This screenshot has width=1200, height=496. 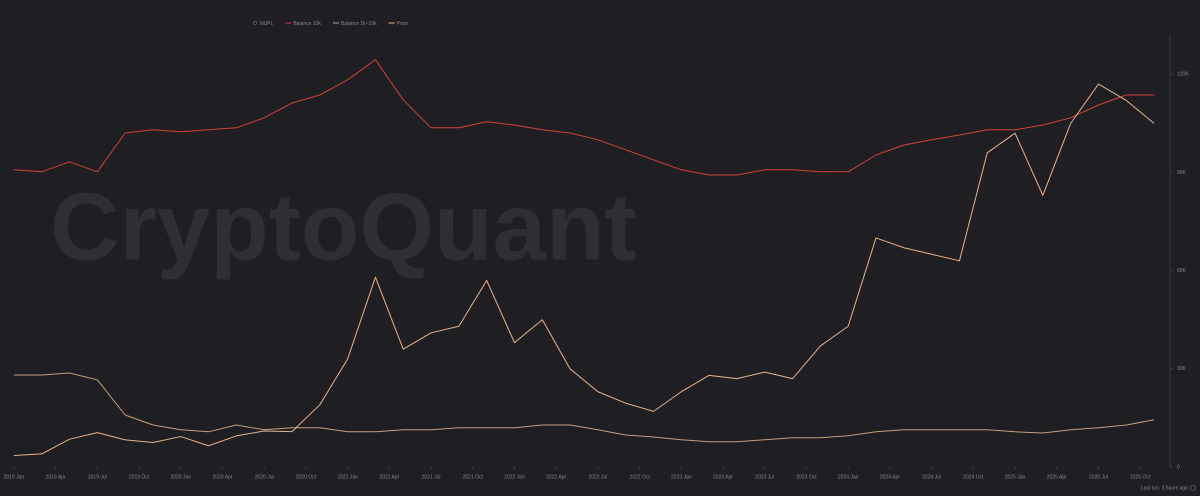 What do you see at coordinates (1182, 369) in the screenshot?
I see `y-tick-label: 30K` at bounding box center [1182, 369].